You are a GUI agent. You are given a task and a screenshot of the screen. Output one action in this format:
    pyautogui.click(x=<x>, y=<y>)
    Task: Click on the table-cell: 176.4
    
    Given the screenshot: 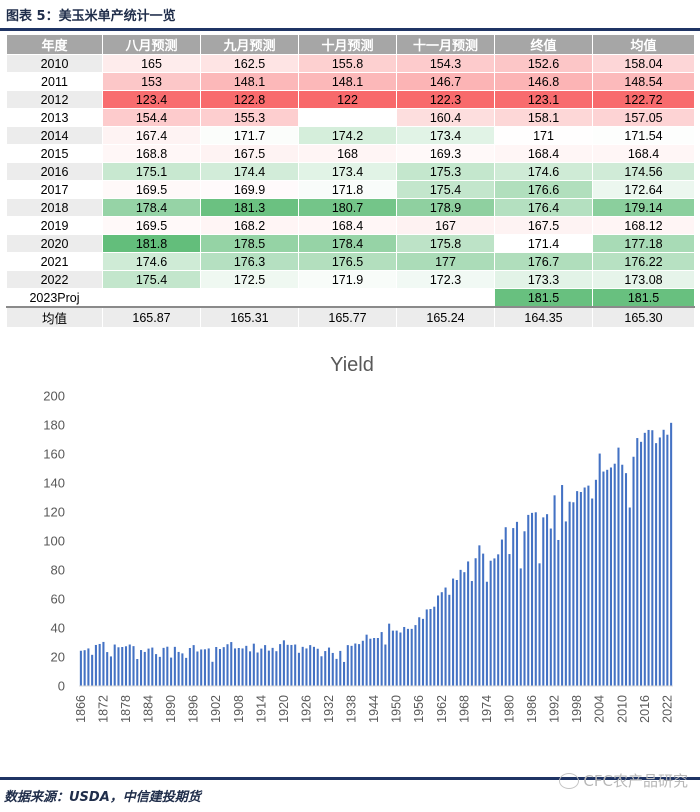 What is the action you would take?
    pyautogui.click(x=543, y=207)
    